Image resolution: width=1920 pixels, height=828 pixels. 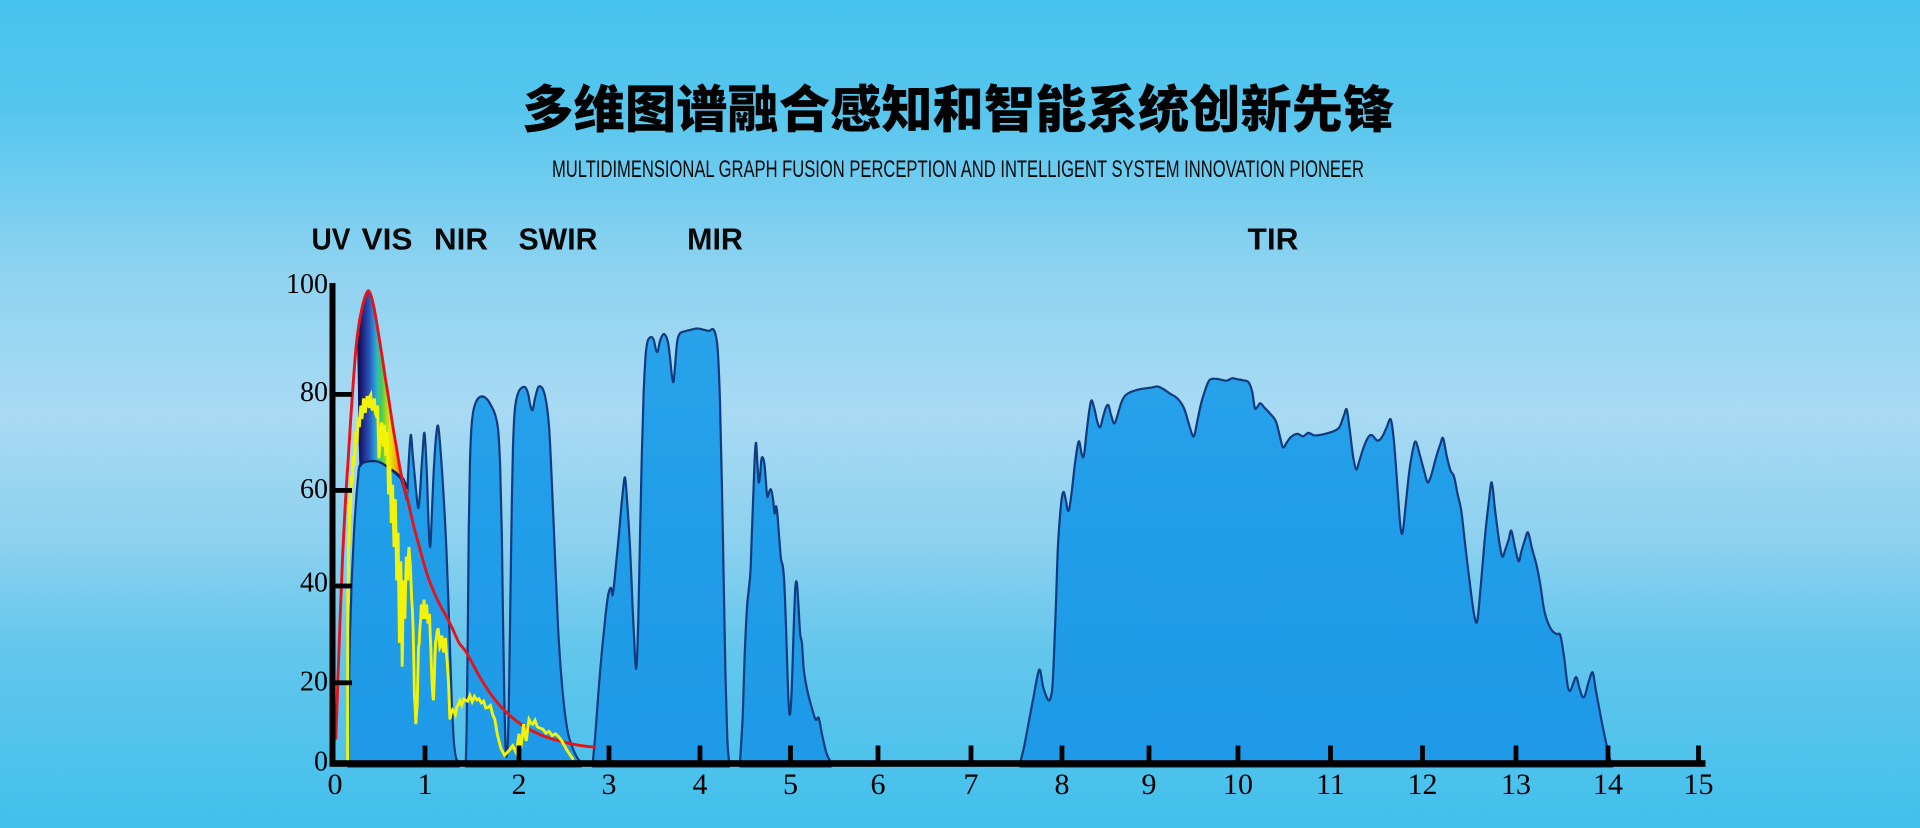 What do you see at coordinates (387, 239) in the screenshot?
I see `svg-text: VIS` at bounding box center [387, 239].